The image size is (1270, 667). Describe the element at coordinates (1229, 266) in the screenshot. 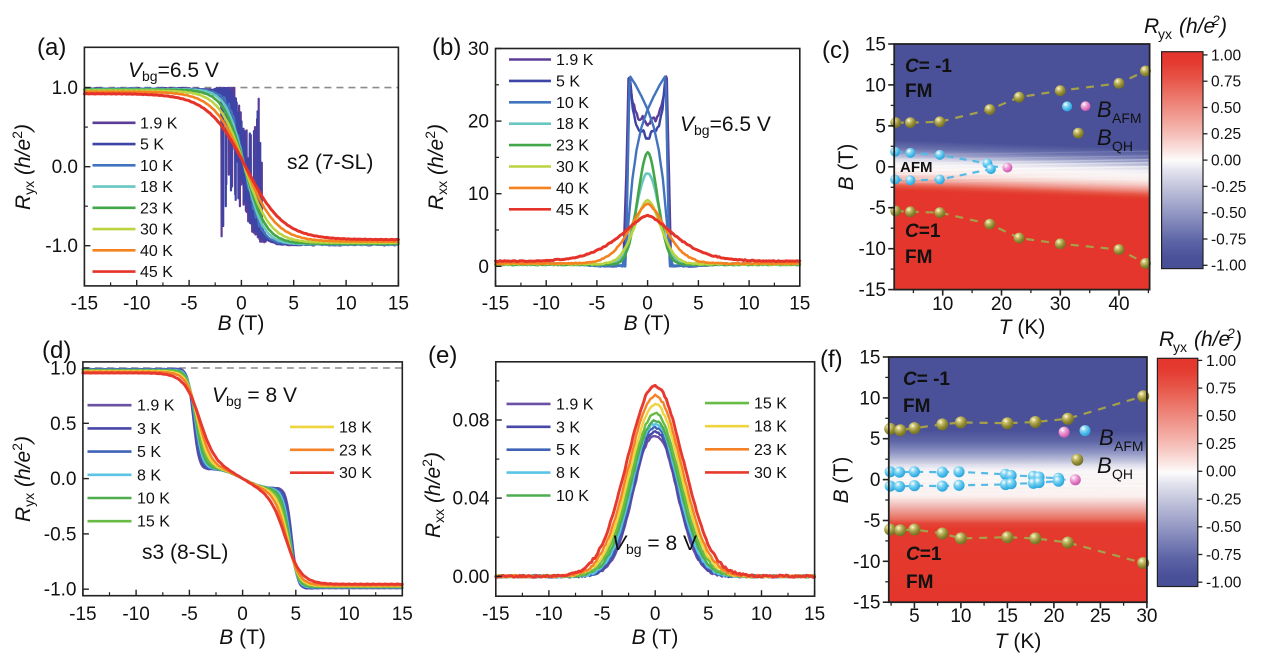

I see `svg-text: -1.00` at that location.